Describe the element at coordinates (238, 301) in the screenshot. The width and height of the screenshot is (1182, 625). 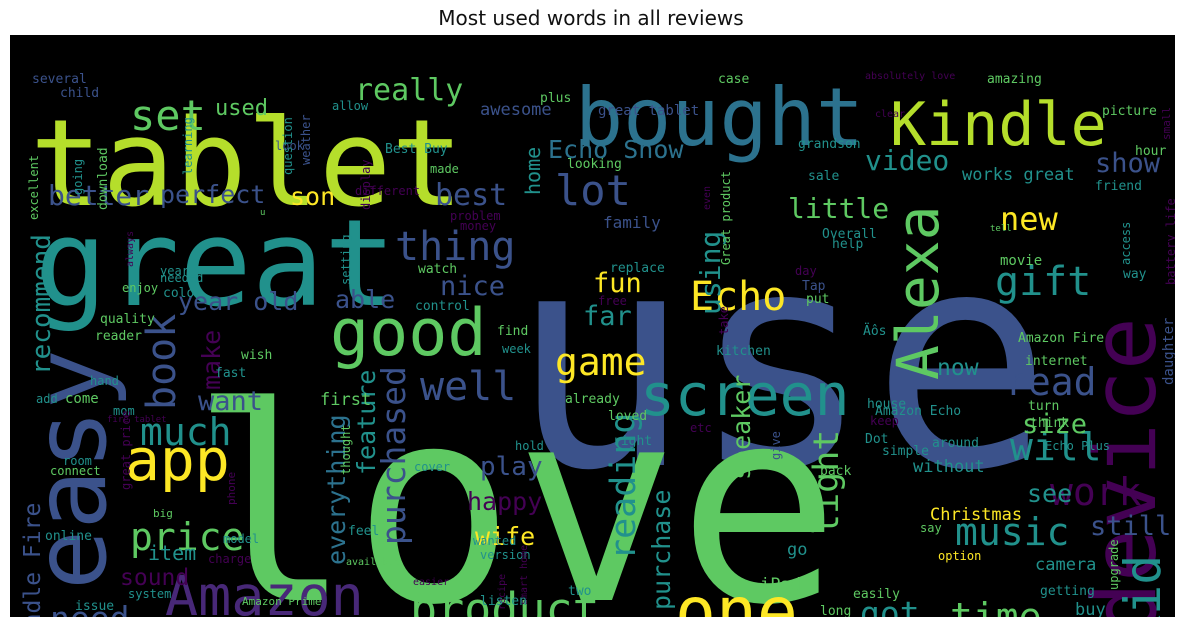
I see `word-year-old: year old` at that location.